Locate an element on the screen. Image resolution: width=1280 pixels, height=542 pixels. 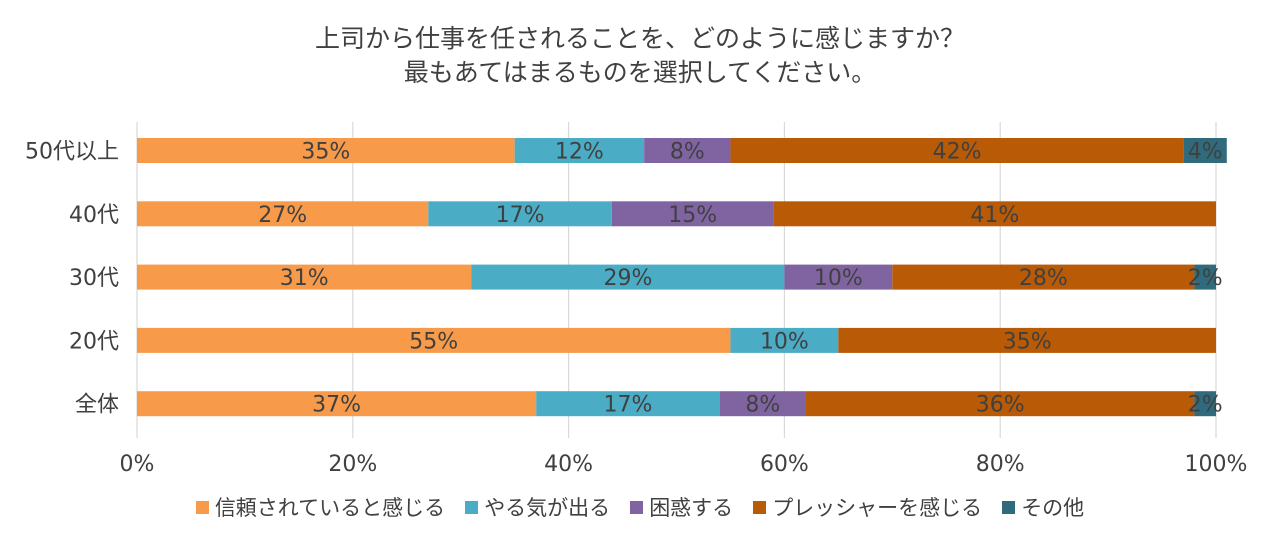
category-label: 30代 is located at coordinates (94, 278).